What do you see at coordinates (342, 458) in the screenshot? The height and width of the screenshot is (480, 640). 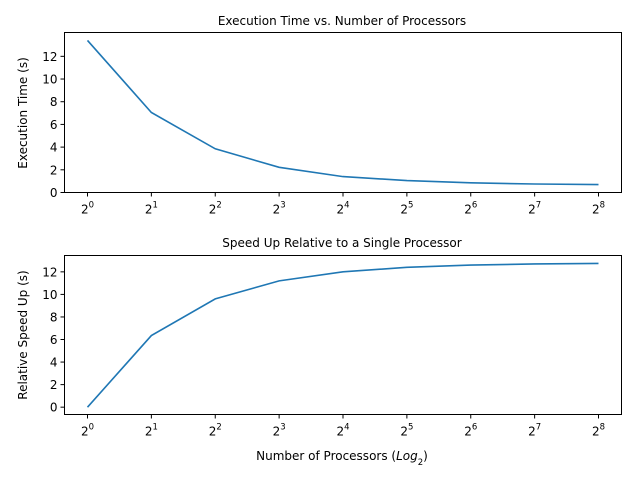 I see `x-axis-label: Number of Processors (Log2)` at bounding box center [342, 458].